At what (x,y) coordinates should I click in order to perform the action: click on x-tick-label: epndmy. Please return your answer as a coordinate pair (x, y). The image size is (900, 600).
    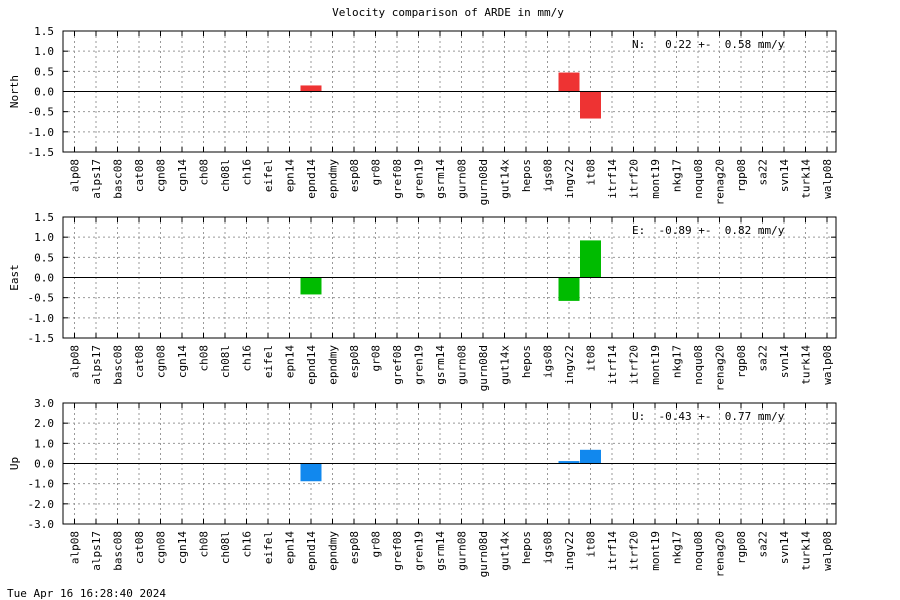
    Looking at the image, I should click on (333, 551).